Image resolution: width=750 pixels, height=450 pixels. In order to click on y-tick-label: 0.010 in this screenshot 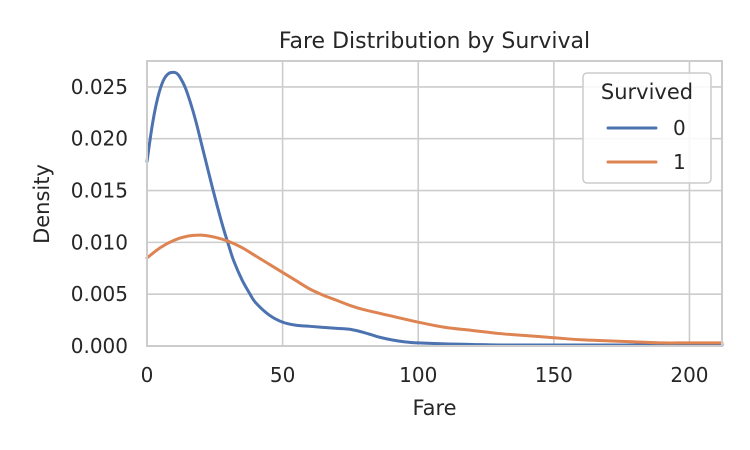, I will do `click(99, 242)`.